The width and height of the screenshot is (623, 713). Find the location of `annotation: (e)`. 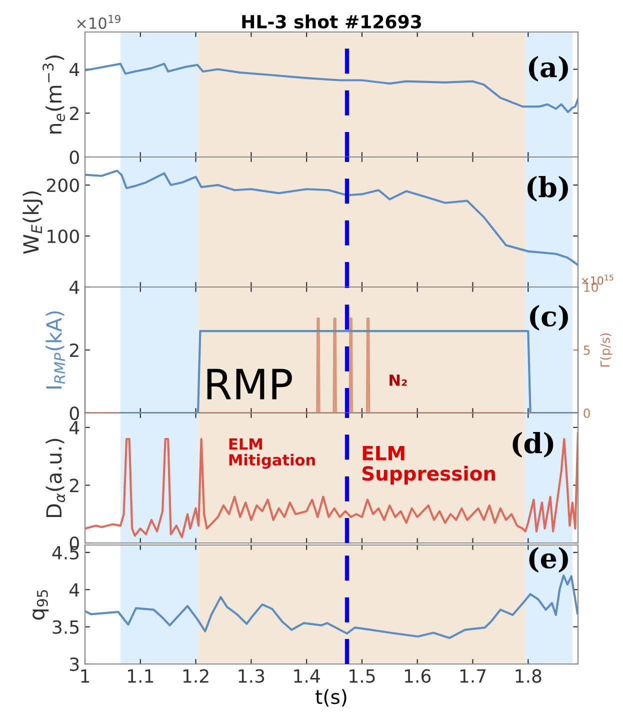

annotation: (e) is located at coordinates (548, 559).